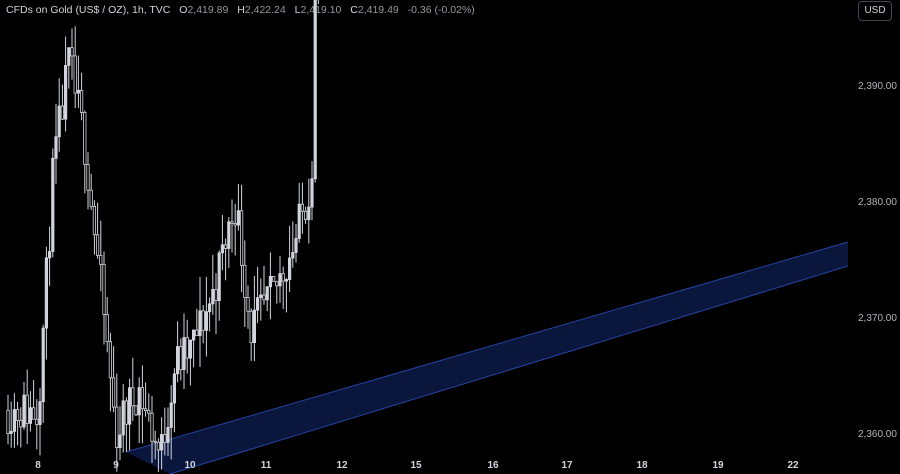 The image size is (900, 474). I want to click on low-label: L, so click(297, 10).